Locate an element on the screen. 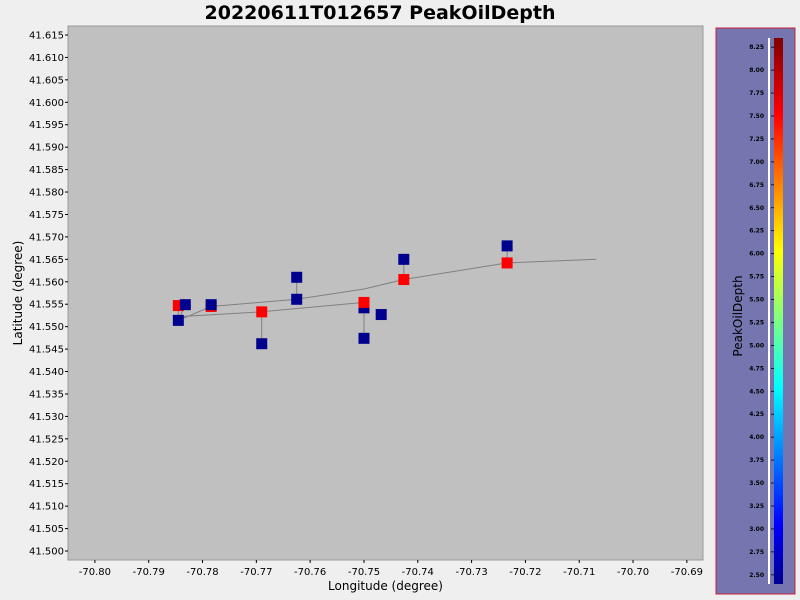  colorbar-tick-label: 8.25 is located at coordinates (756, 47).